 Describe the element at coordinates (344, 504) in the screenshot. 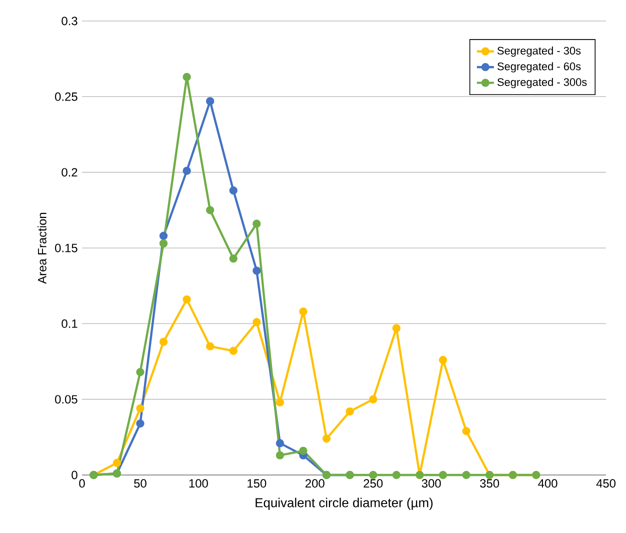

I see `x-axis-title: Equivalent circle diameter (µm)` at that location.